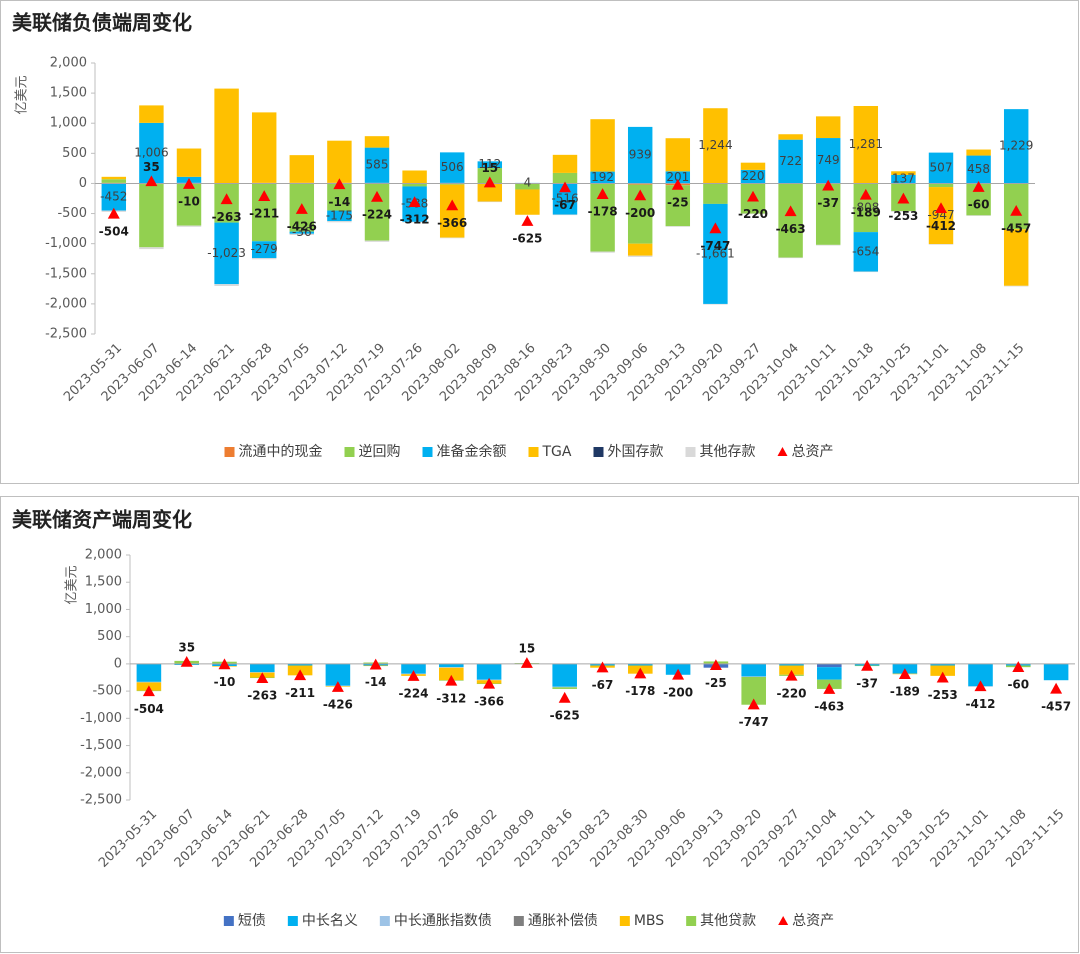 Image resolution: width=1080 pixels, height=954 pixels. What do you see at coordinates (101, 772) in the screenshot?
I see `y-tick-label: -2,000` at bounding box center [101, 772].